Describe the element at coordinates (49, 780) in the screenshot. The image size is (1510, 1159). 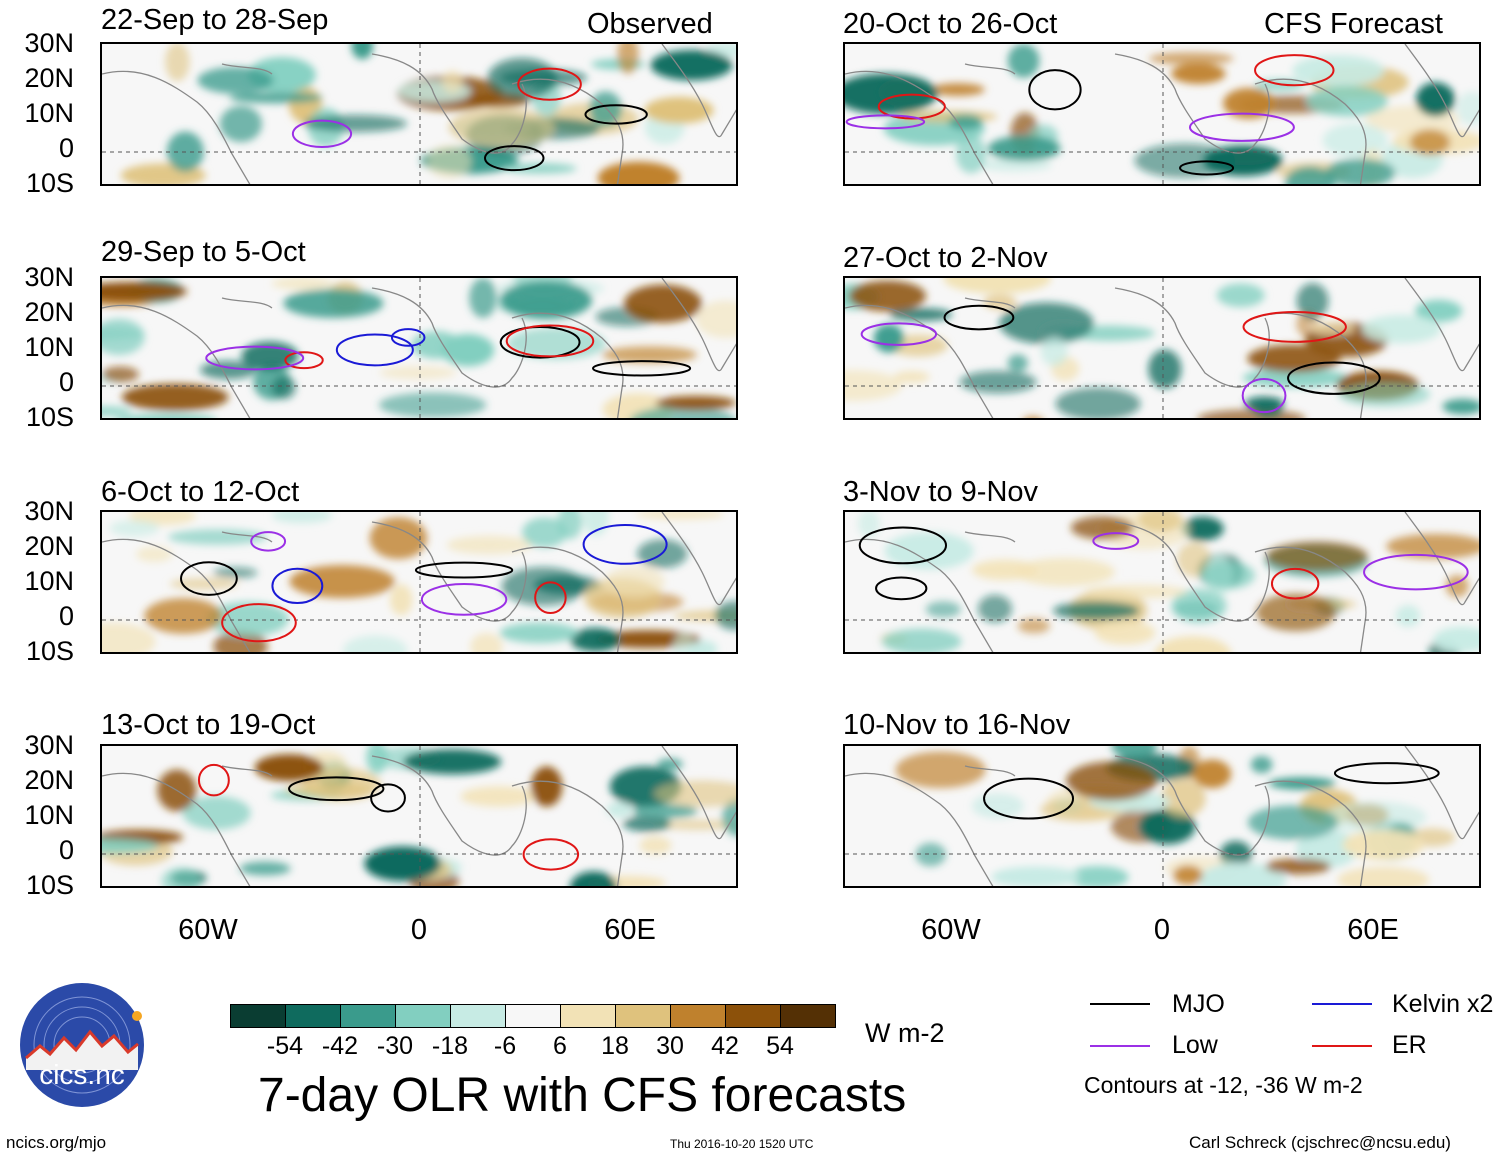
I see `y-tick-label: 20N` at that location.